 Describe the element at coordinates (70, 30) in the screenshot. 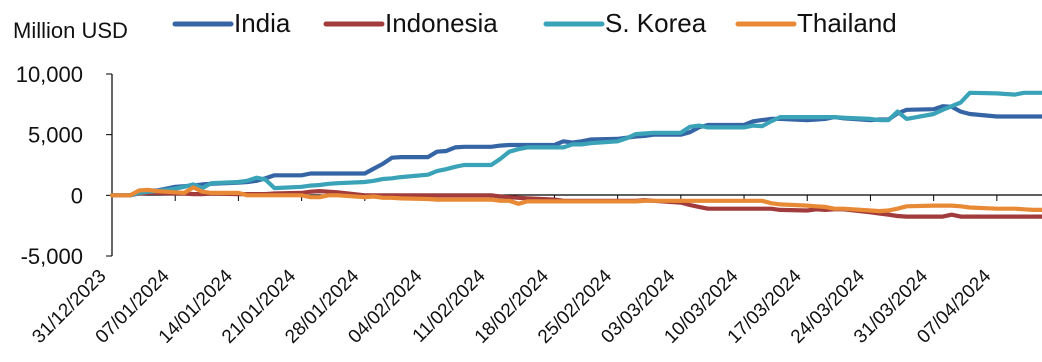

I see `y-axis-title: Million USD` at that location.